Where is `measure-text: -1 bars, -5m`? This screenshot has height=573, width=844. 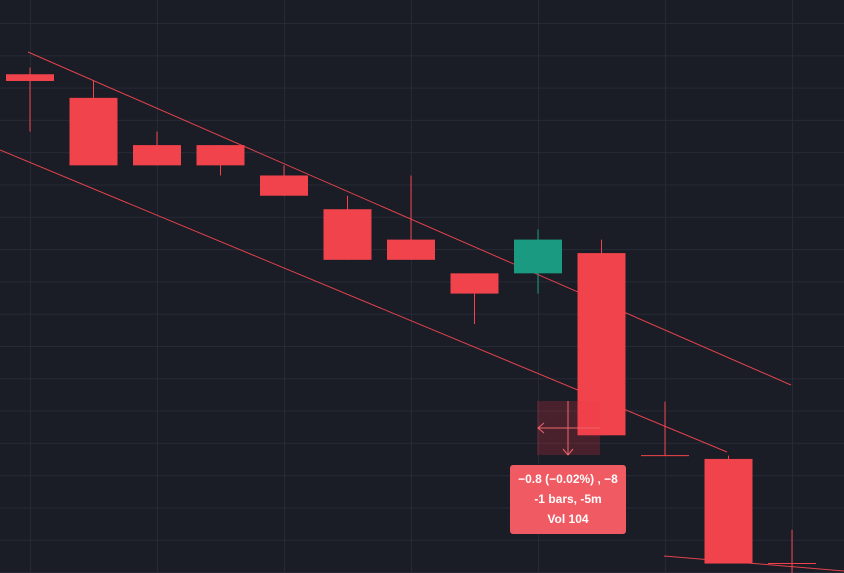
measure-text: -1 bars, -5m is located at coordinates (567, 499).